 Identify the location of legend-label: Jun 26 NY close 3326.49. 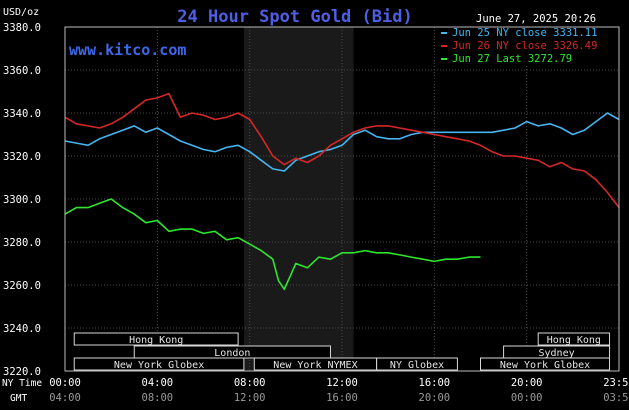
(524, 46).